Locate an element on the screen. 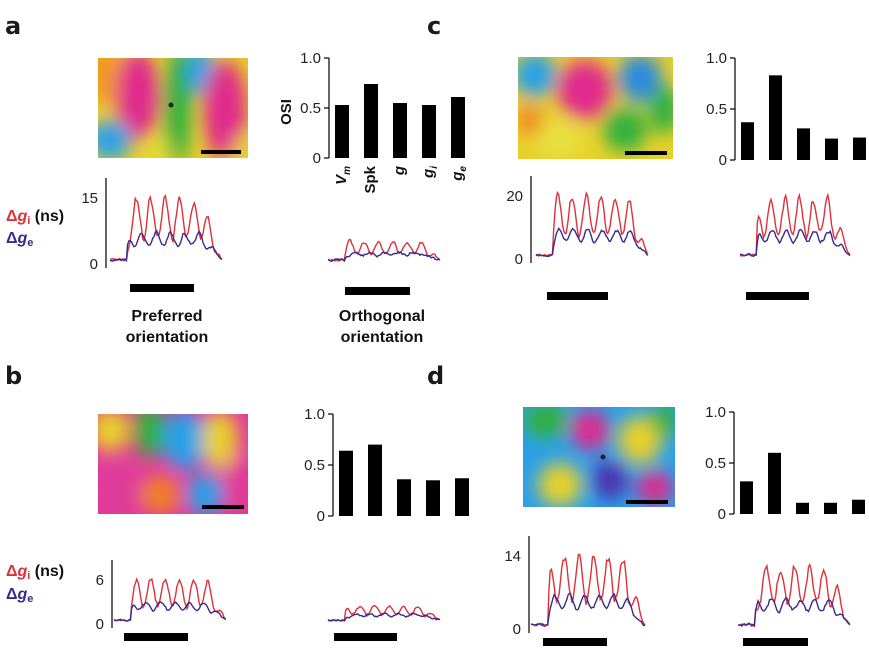 The image size is (869, 651). trace-top-label: 6 is located at coordinates (100, 580).